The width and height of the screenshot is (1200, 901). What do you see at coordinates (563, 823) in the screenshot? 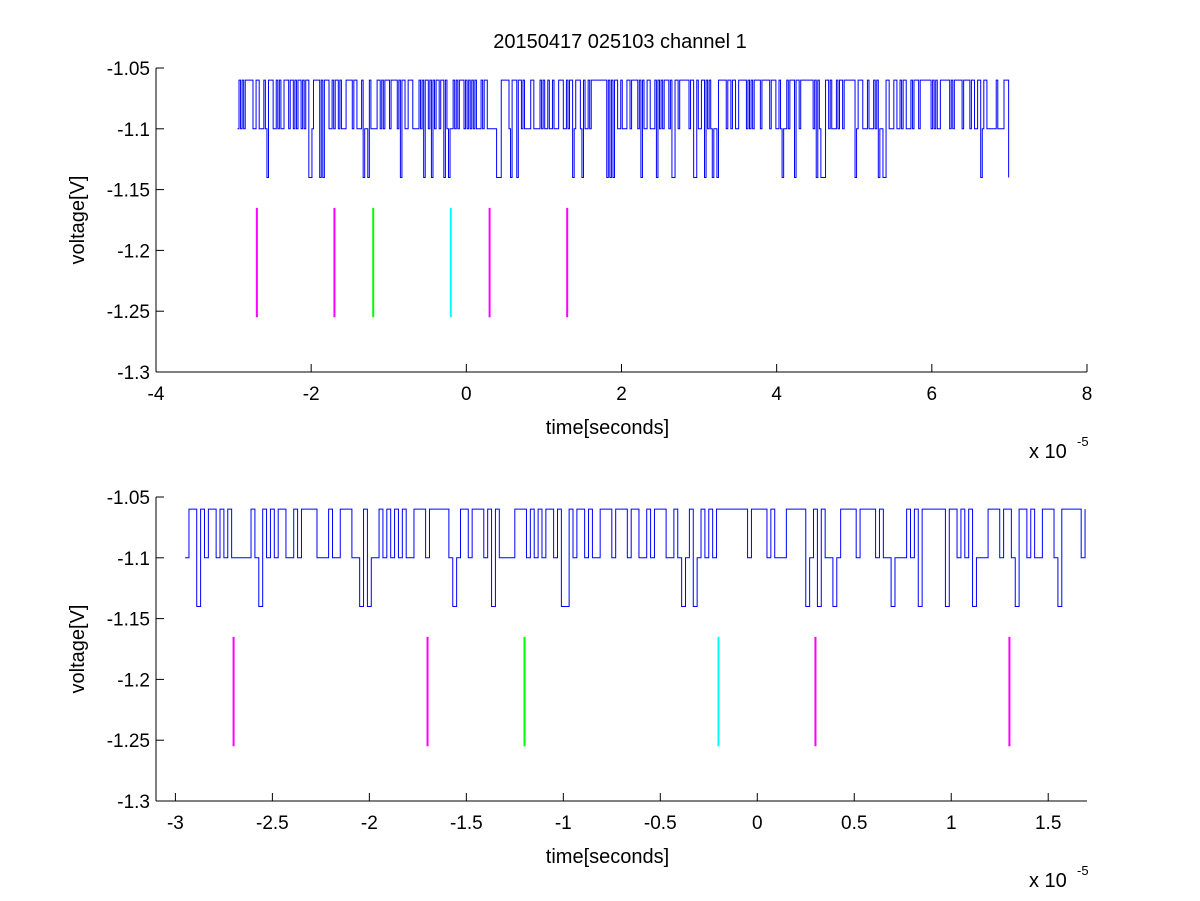
I see `x-tick-label: -1` at bounding box center [563, 823].